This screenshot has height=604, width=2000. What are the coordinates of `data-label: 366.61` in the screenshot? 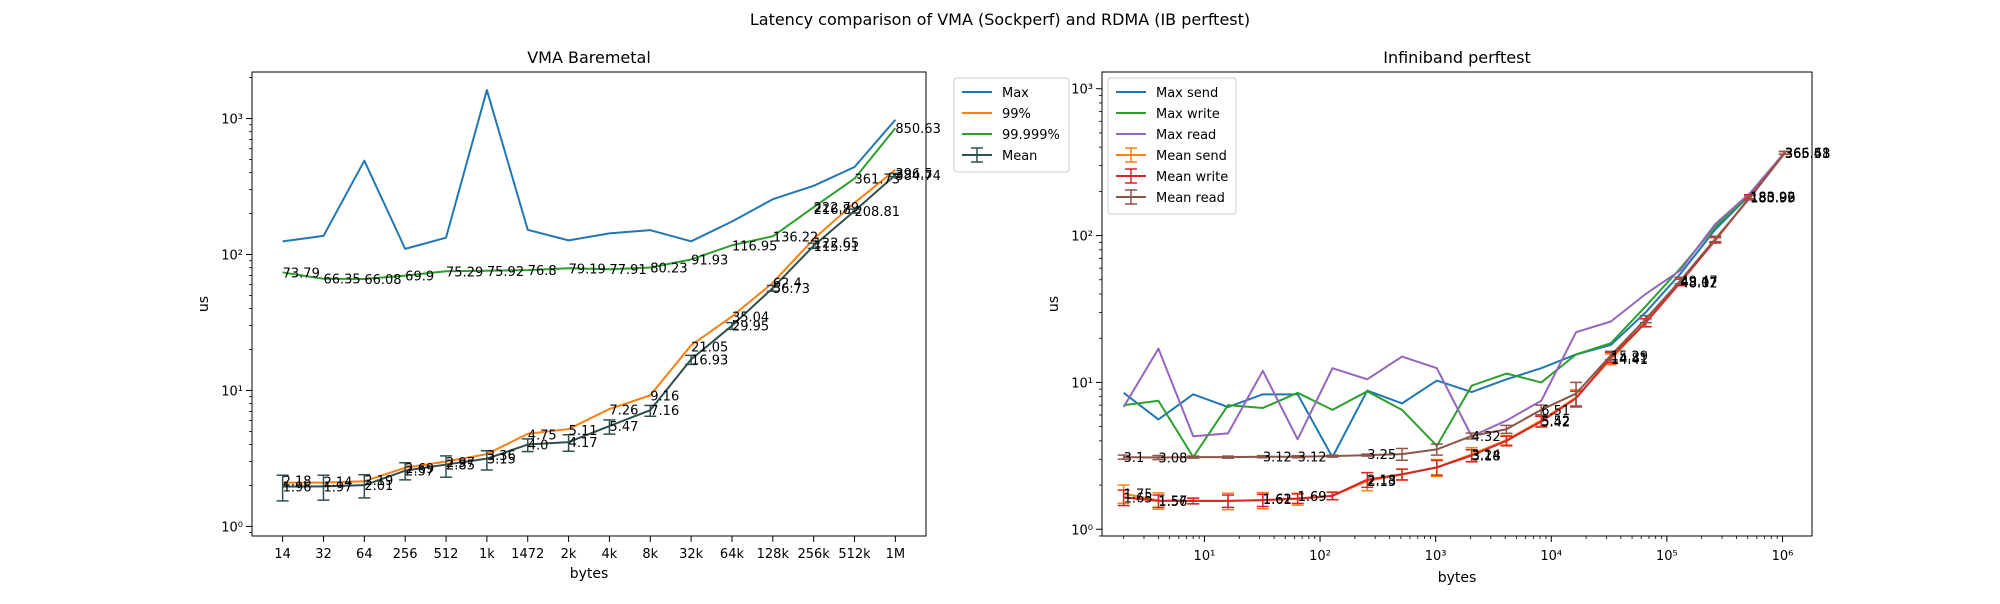 It's located at (1808, 154).